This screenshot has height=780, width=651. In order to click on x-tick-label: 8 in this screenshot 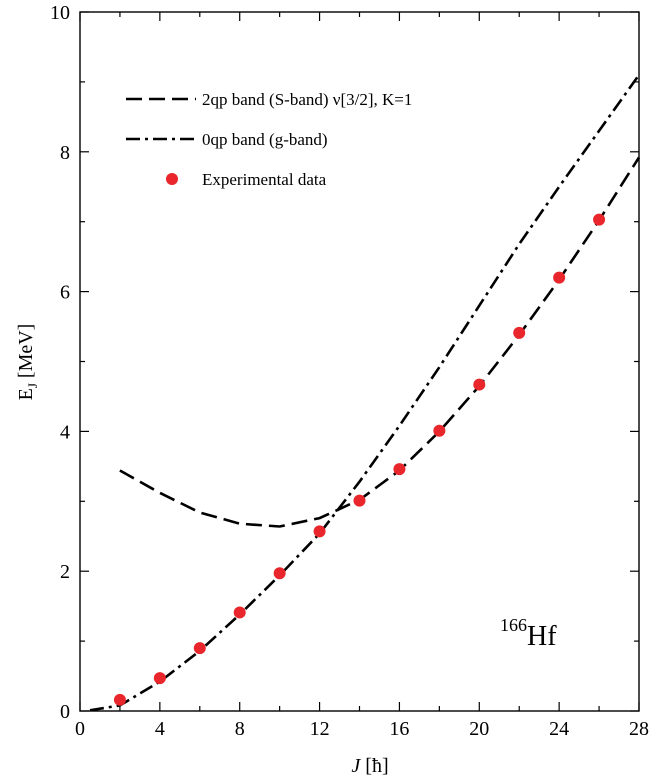, I will do `click(240, 729)`.